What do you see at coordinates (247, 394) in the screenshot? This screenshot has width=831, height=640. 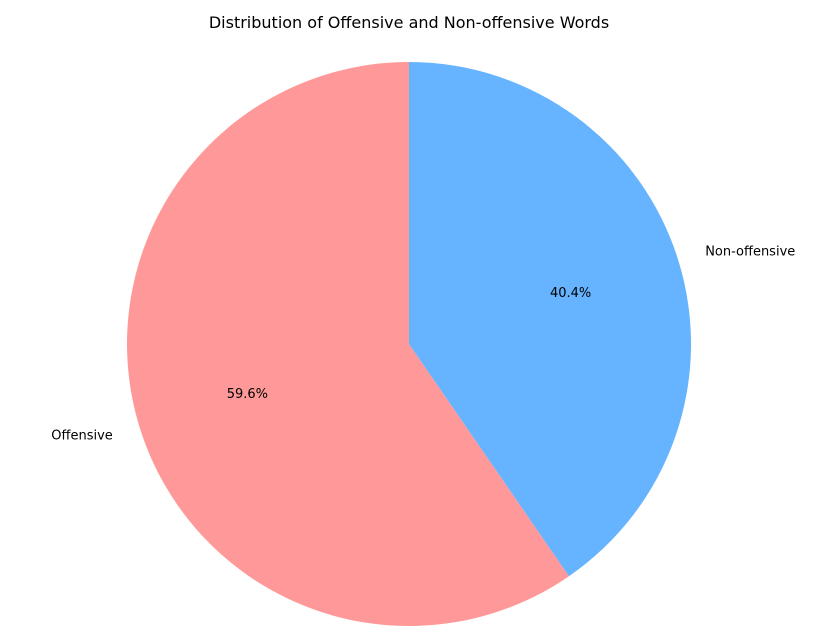 I see `pie-pct-offensive: 59.6%` at bounding box center [247, 394].